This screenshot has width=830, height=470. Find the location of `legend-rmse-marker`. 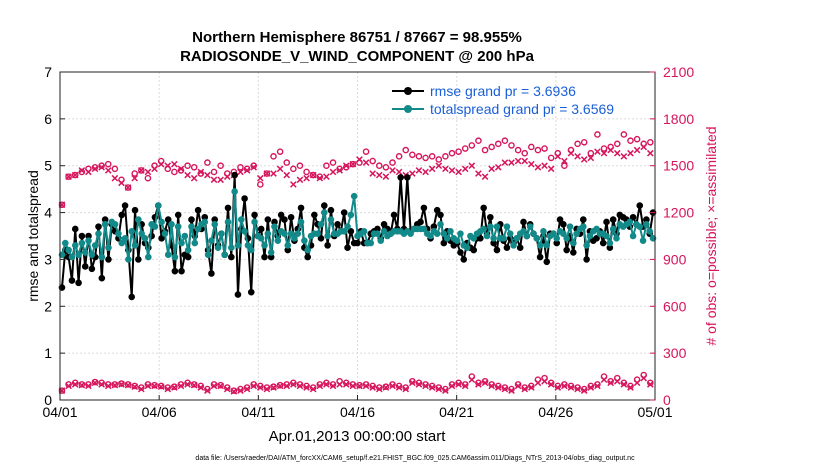

legend-rmse-marker is located at coordinates (408, 91).